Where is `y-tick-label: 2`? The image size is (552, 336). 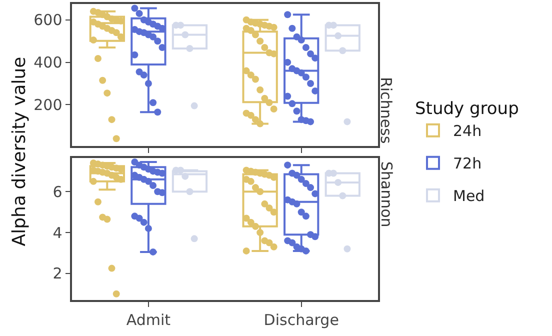 y-tick-label: 2 is located at coordinates (57, 273).